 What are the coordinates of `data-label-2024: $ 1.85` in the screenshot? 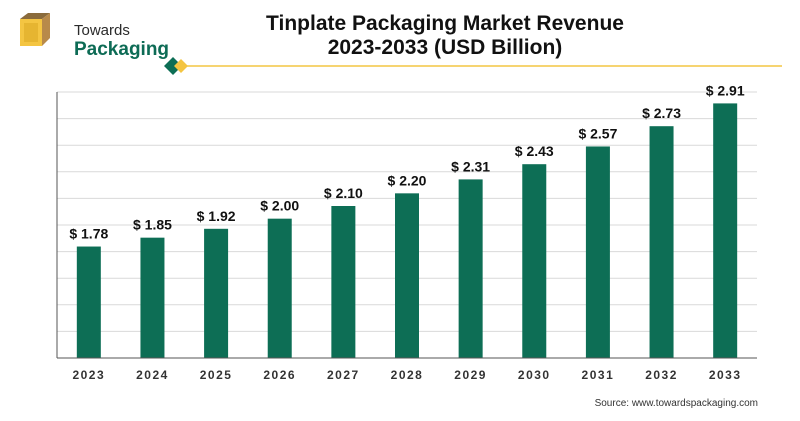 It's located at (152, 225).